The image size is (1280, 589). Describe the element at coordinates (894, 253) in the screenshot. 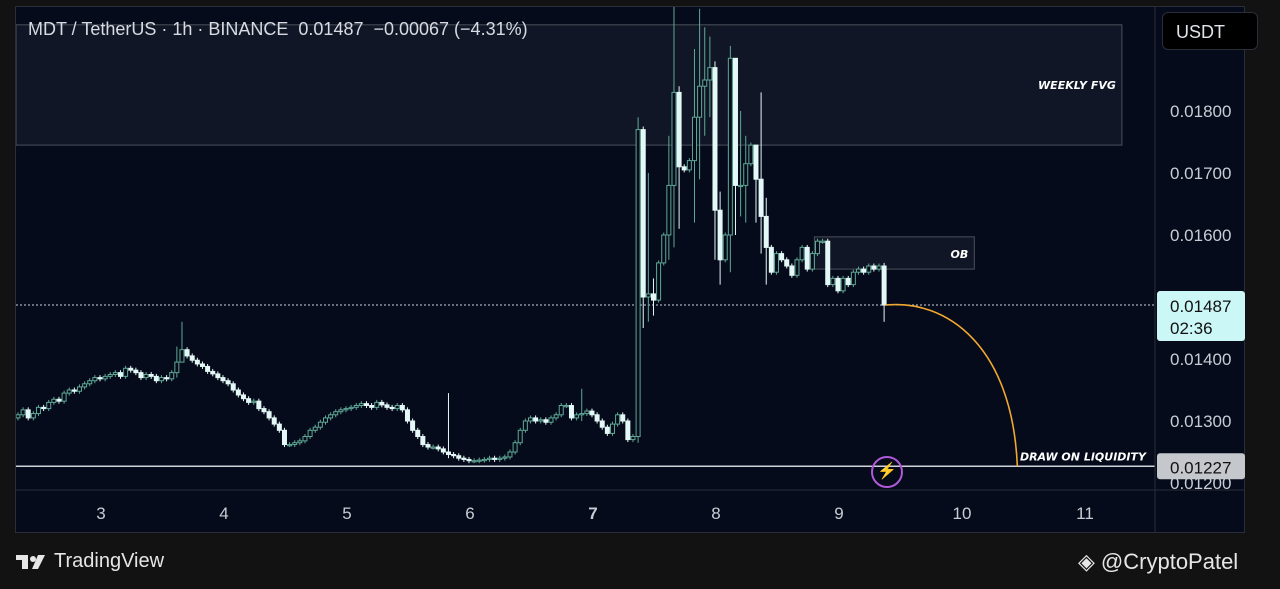

I see `order-block-zone` at that location.